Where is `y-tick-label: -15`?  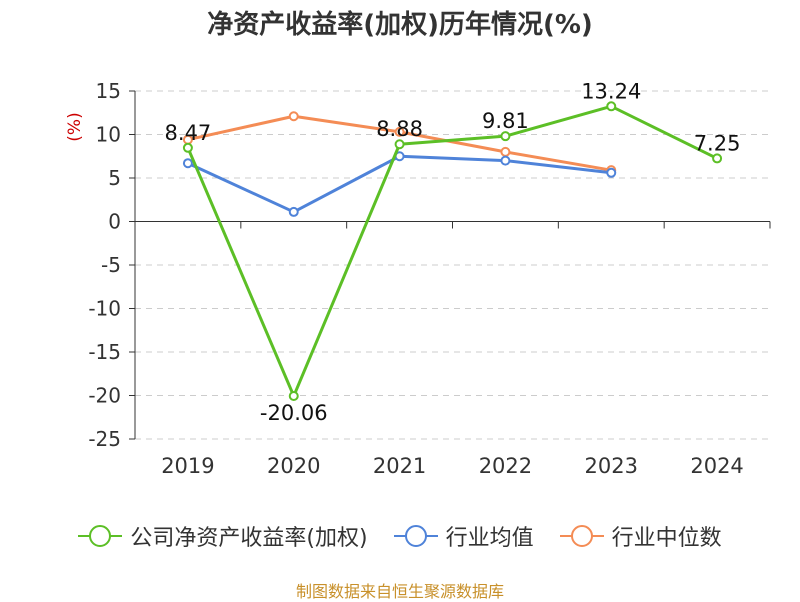 y-tick-label: -15 is located at coordinates (104, 352).